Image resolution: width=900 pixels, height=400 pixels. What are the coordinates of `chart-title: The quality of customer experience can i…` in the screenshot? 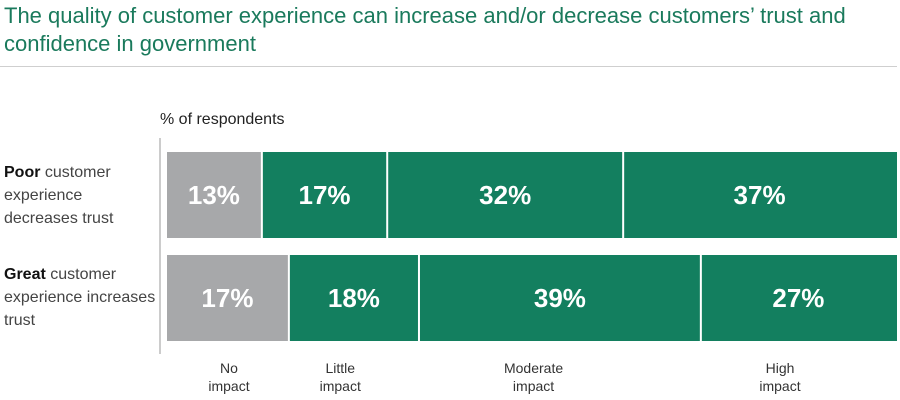 It's located at (425, 29).